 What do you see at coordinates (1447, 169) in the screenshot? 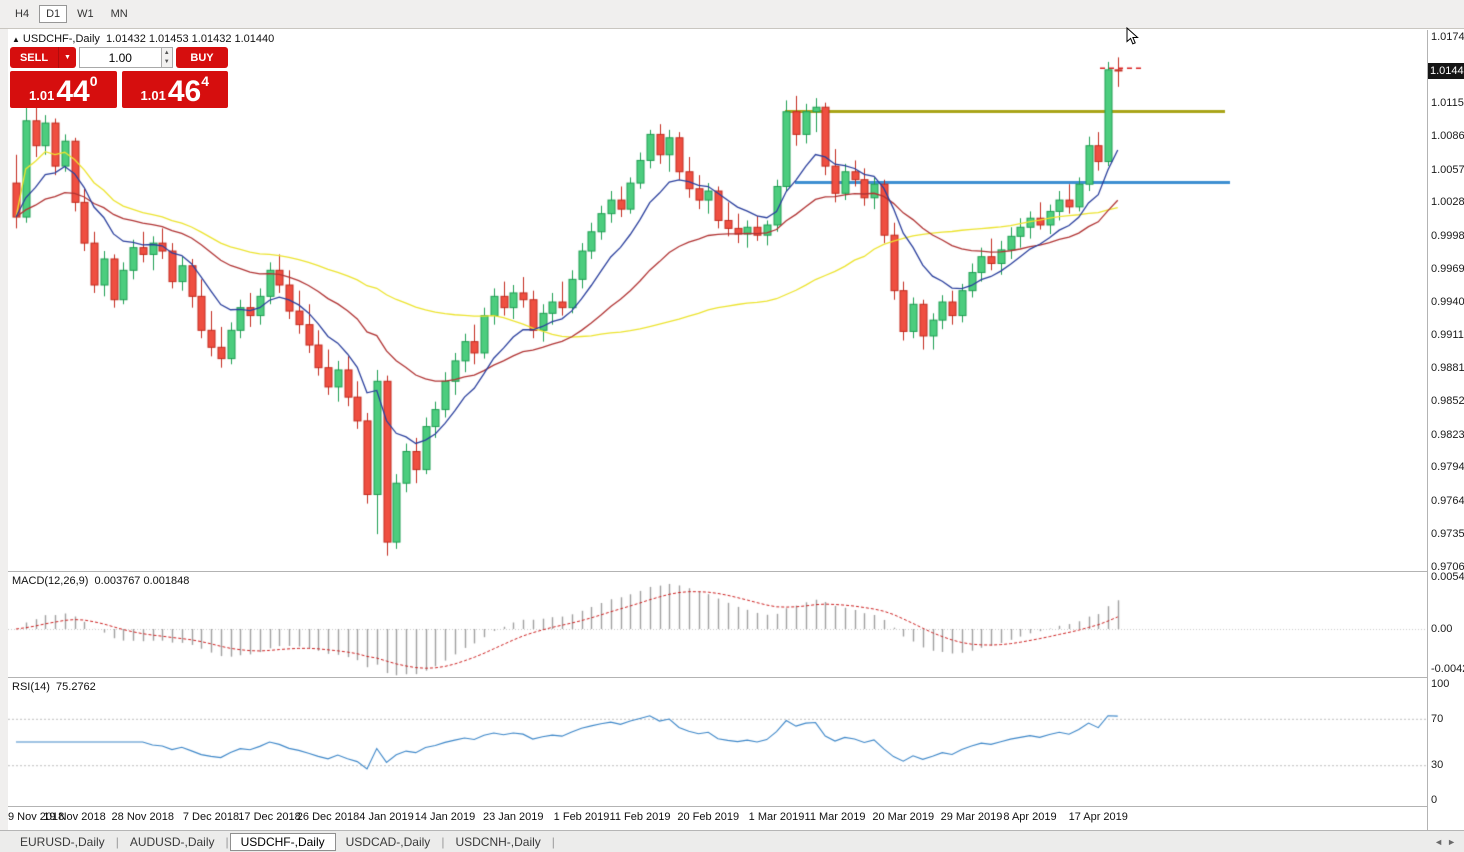
I see `price-scale-label: 1.00570` at bounding box center [1447, 169].